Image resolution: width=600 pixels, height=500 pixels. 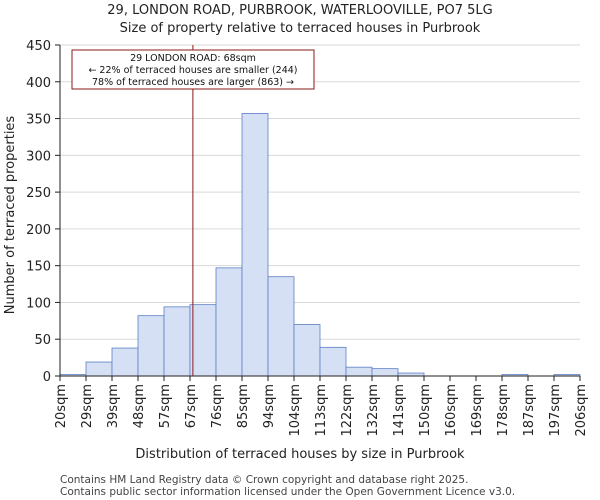 I want to click on x-tick-label: 122sqm, so click(x=347, y=410).